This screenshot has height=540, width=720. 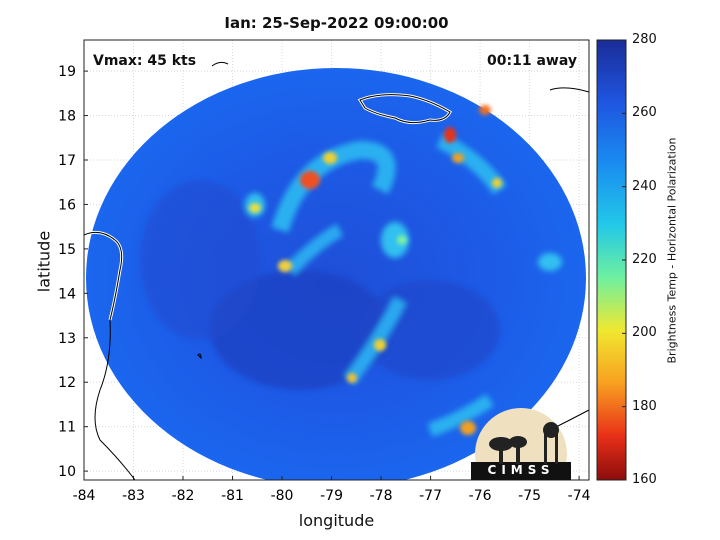 I want to click on y-tick-label: 14, so click(x=67, y=294).